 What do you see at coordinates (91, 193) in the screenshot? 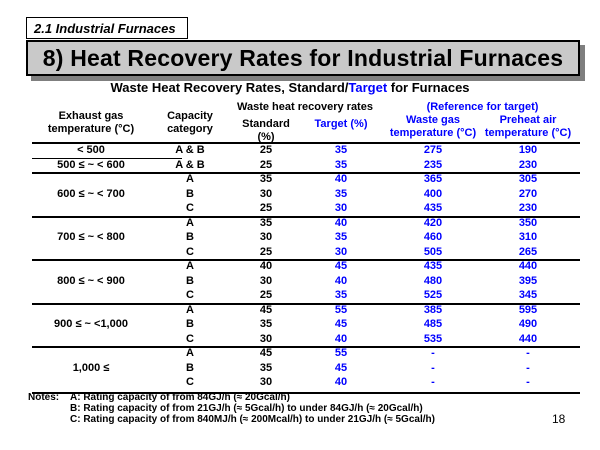
I see `temperature-range-label: 600 ≤ ~ < 700` at bounding box center [91, 193].